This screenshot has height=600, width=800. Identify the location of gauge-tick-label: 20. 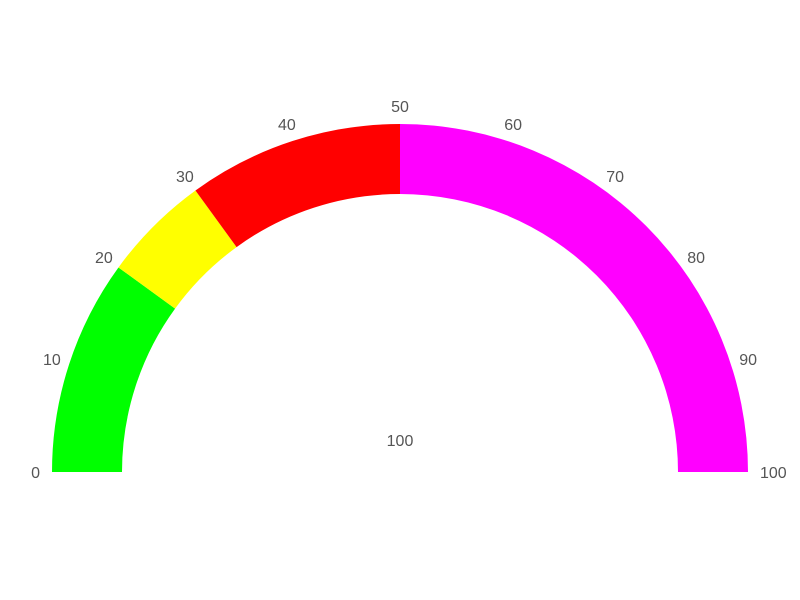
(104, 258).